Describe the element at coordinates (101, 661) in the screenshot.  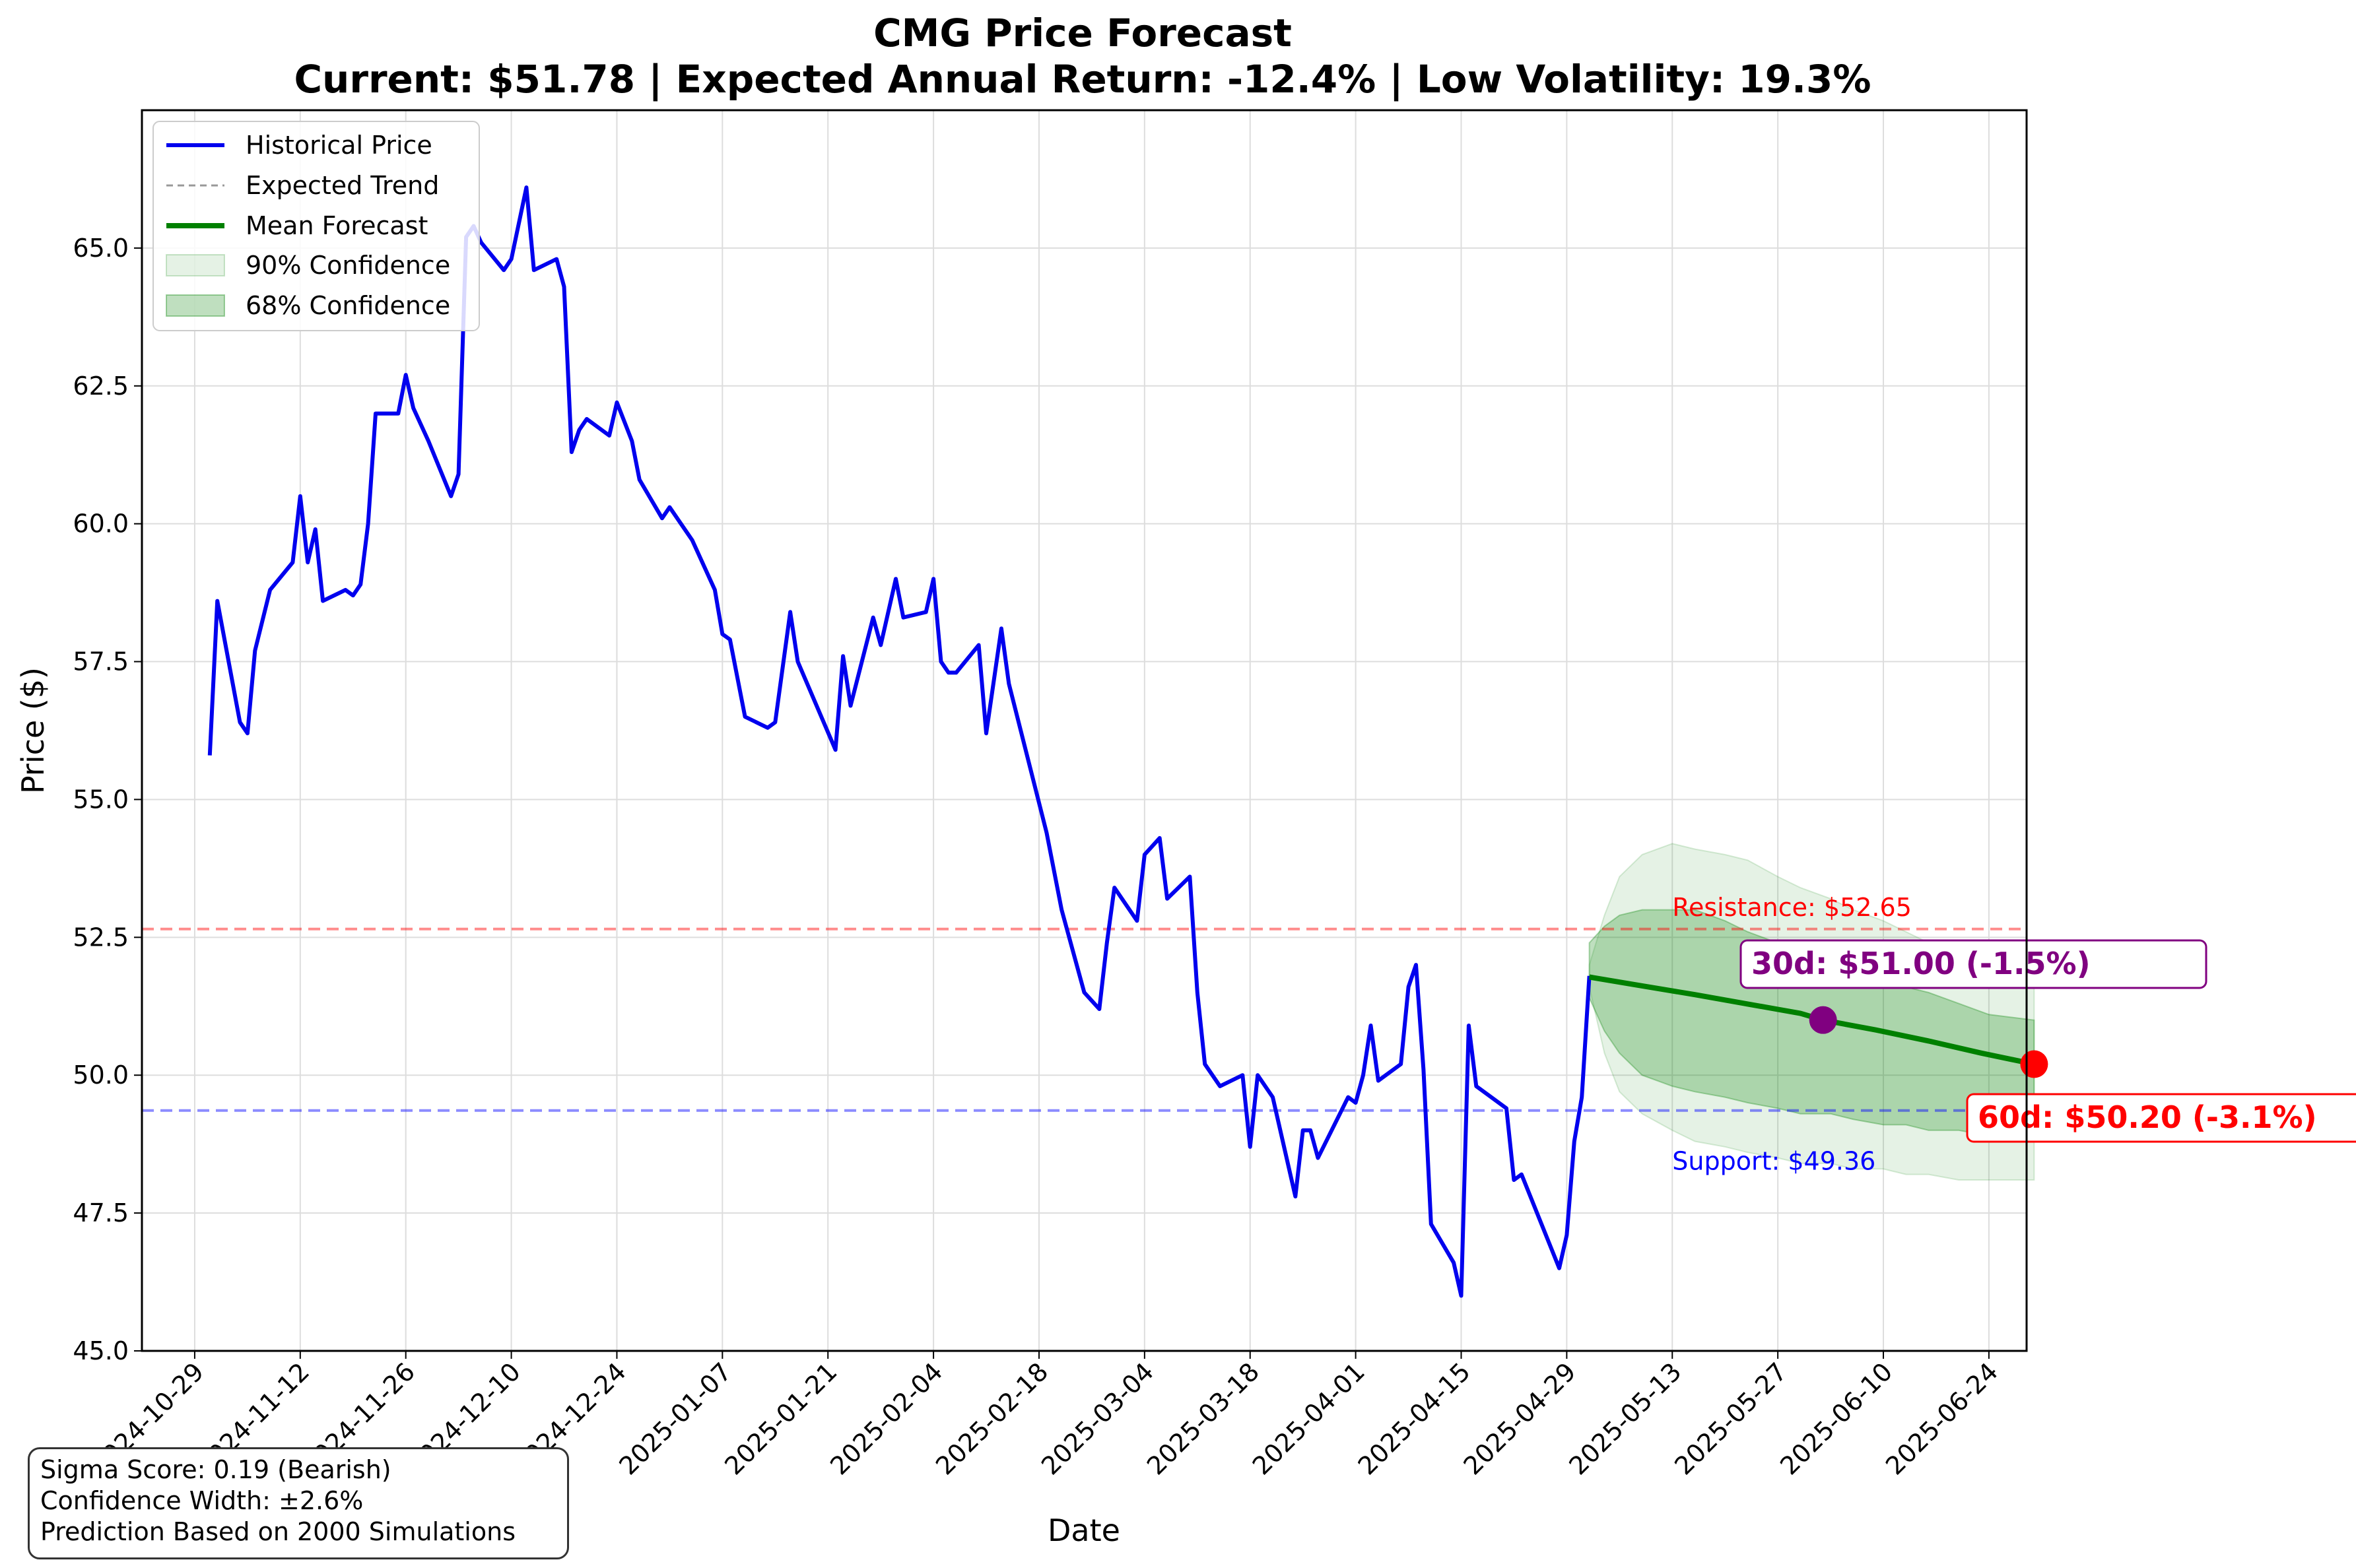
I see `y-tick-label: 57.5` at that location.